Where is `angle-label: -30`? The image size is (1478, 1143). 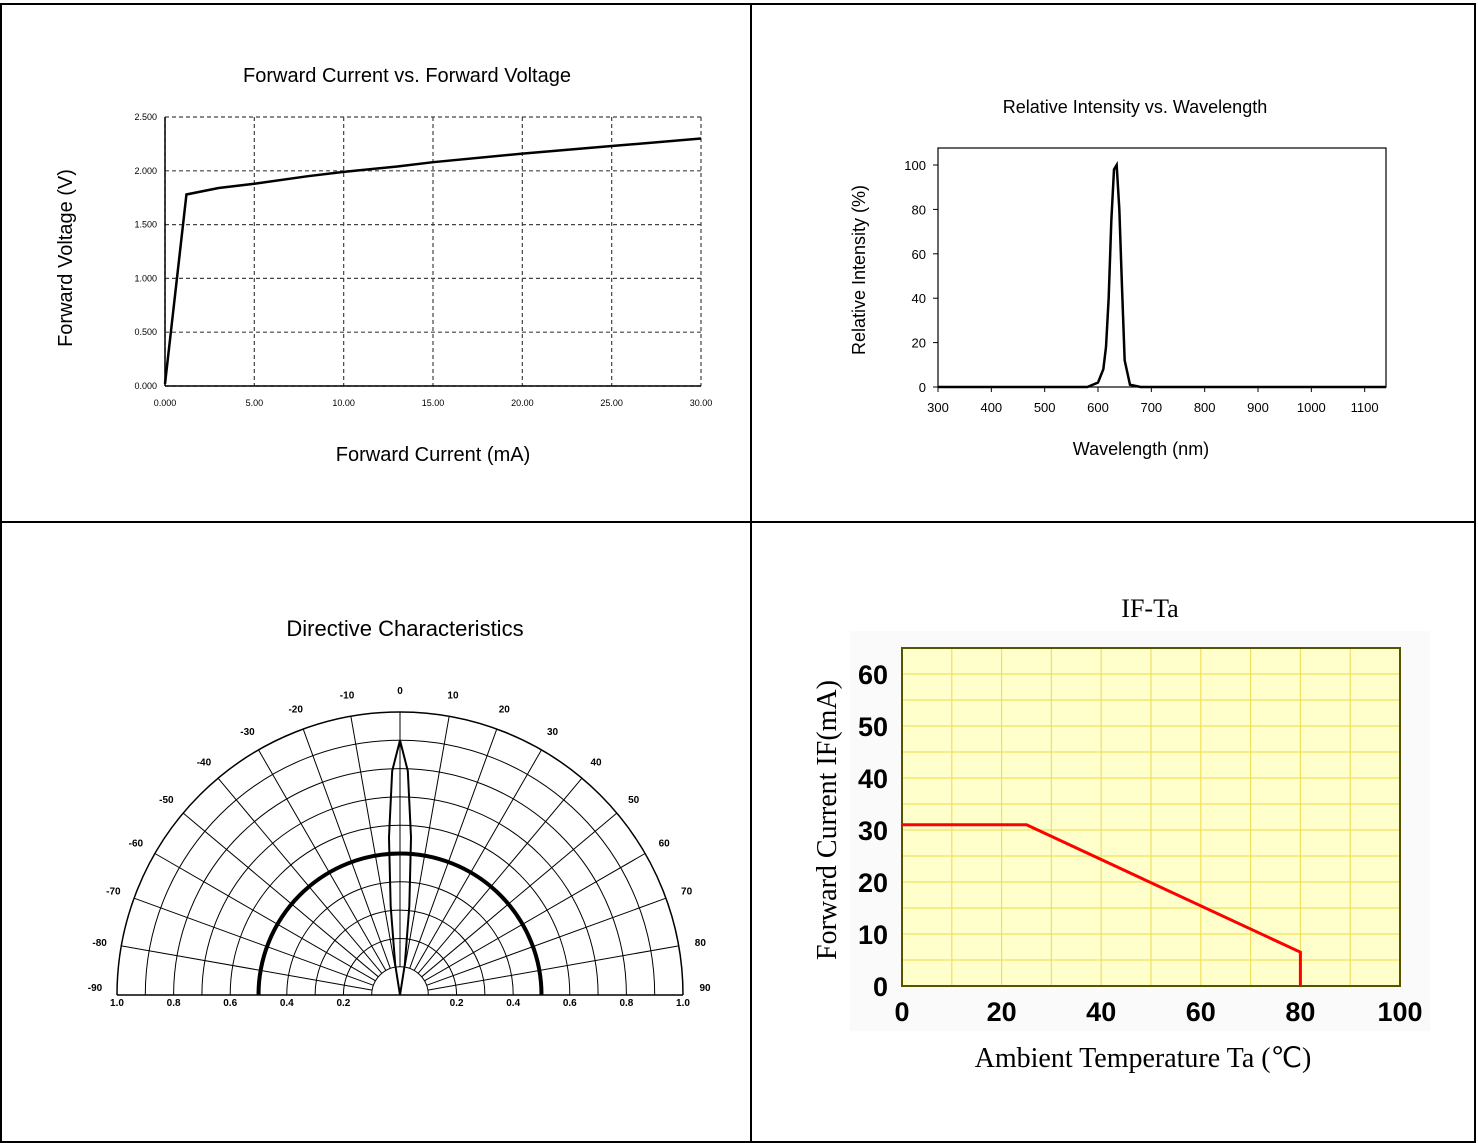 angle-label: -30 is located at coordinates (247, 732).